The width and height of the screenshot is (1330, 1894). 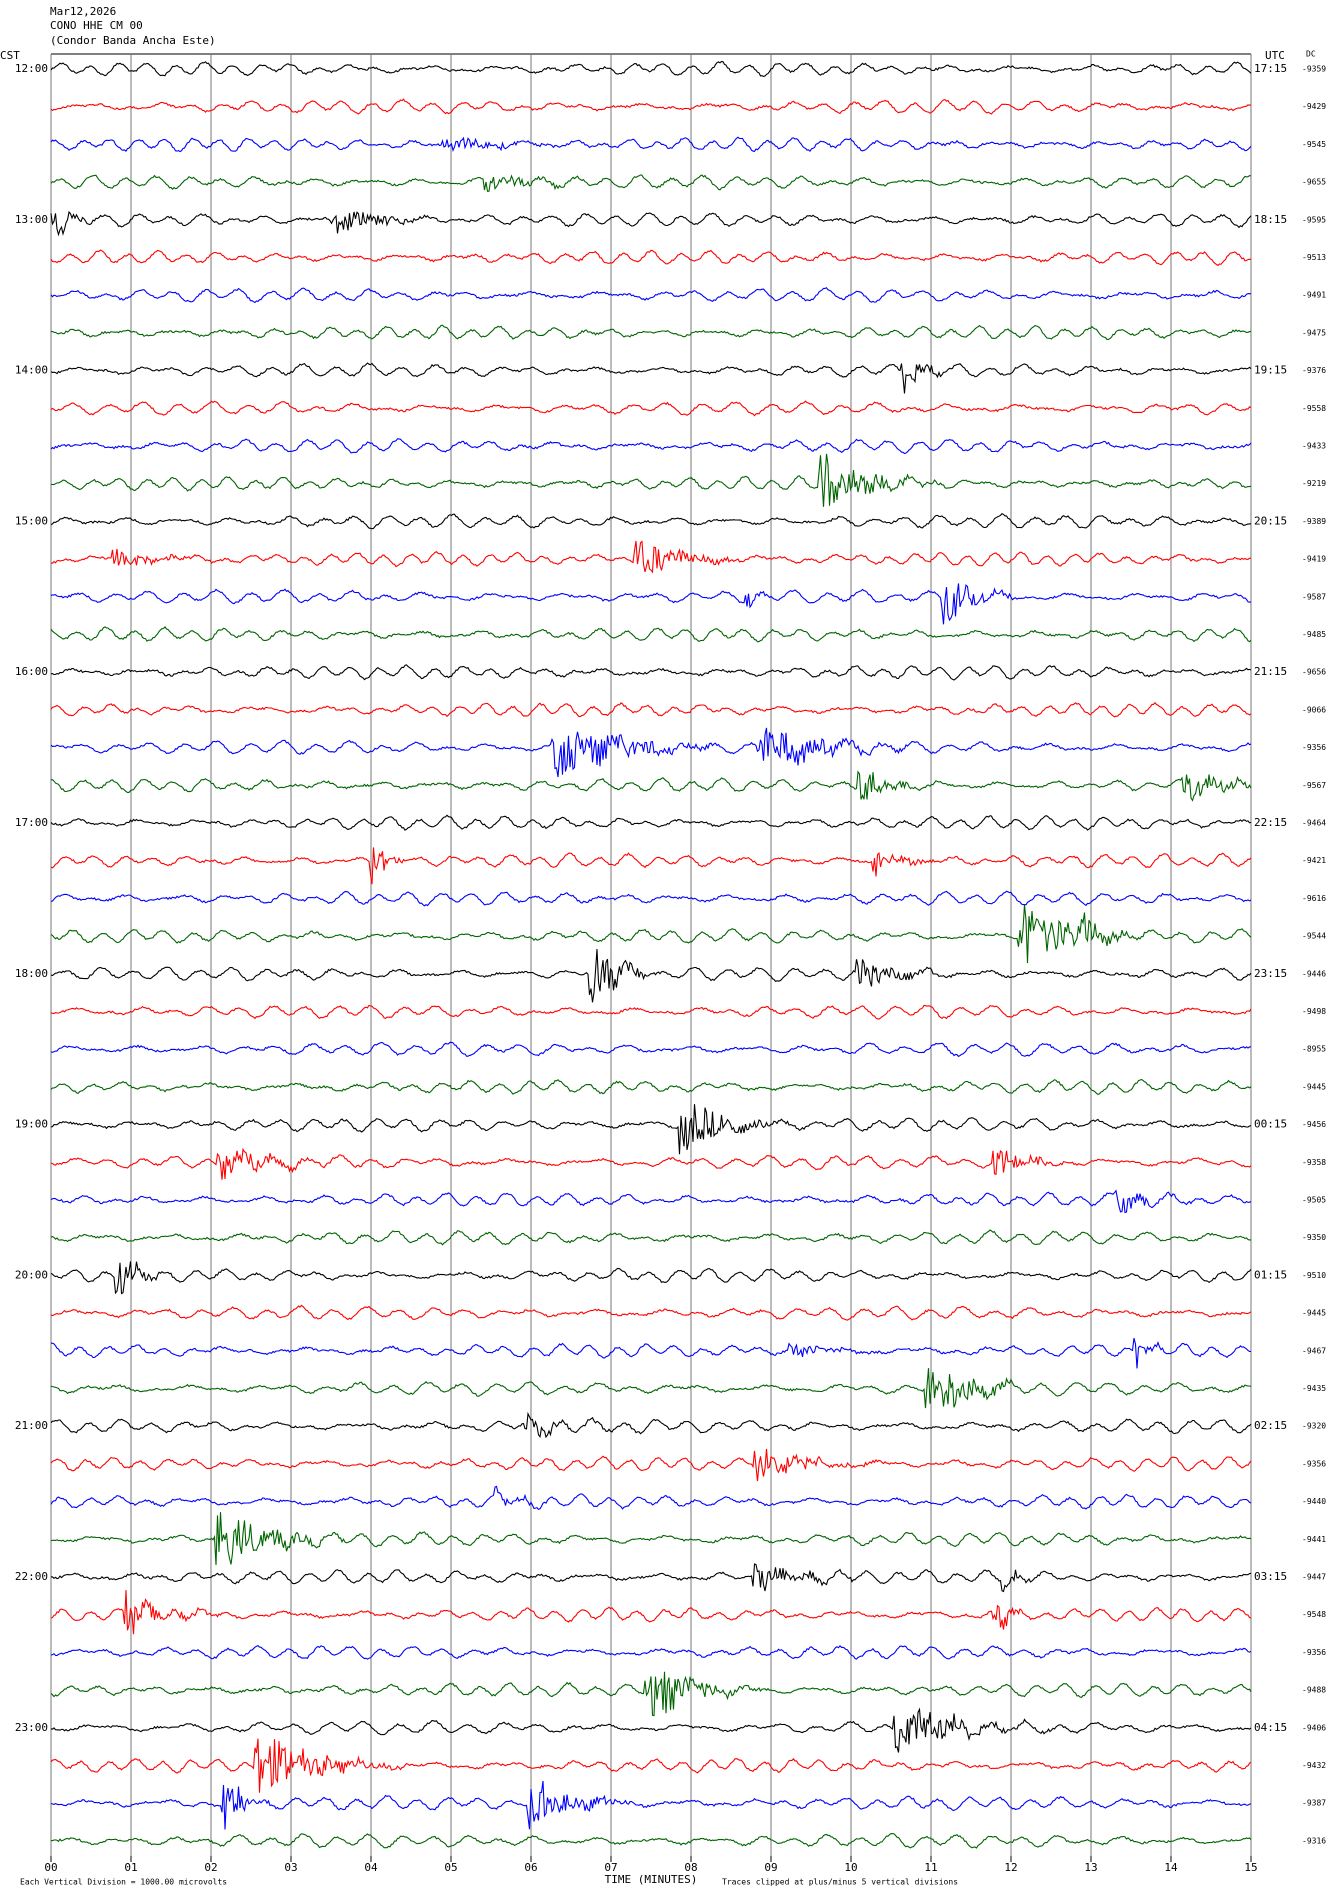 I want to click on x-tick-label: 07, so click(x=610, y=1867).